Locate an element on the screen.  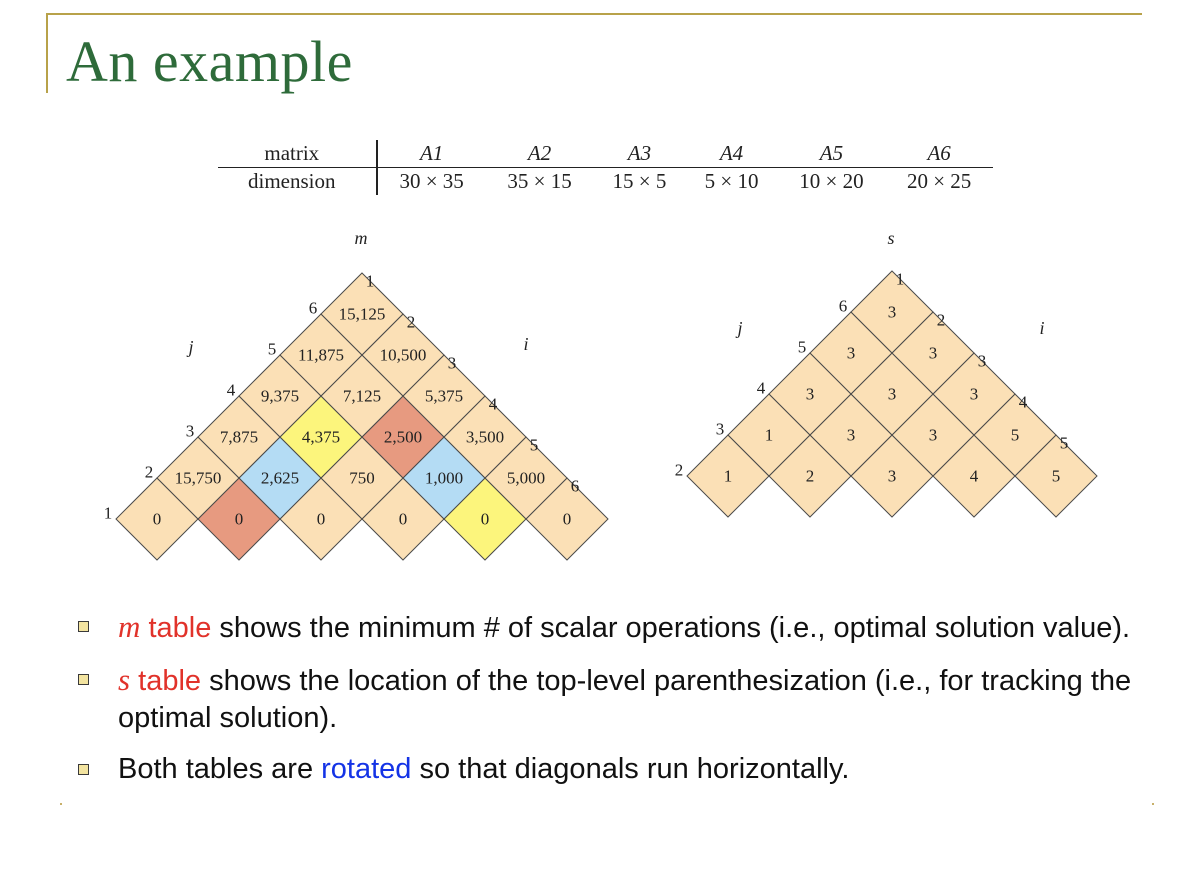
m-table-cell-value: 15,750 is located at coordinates (198, 478).